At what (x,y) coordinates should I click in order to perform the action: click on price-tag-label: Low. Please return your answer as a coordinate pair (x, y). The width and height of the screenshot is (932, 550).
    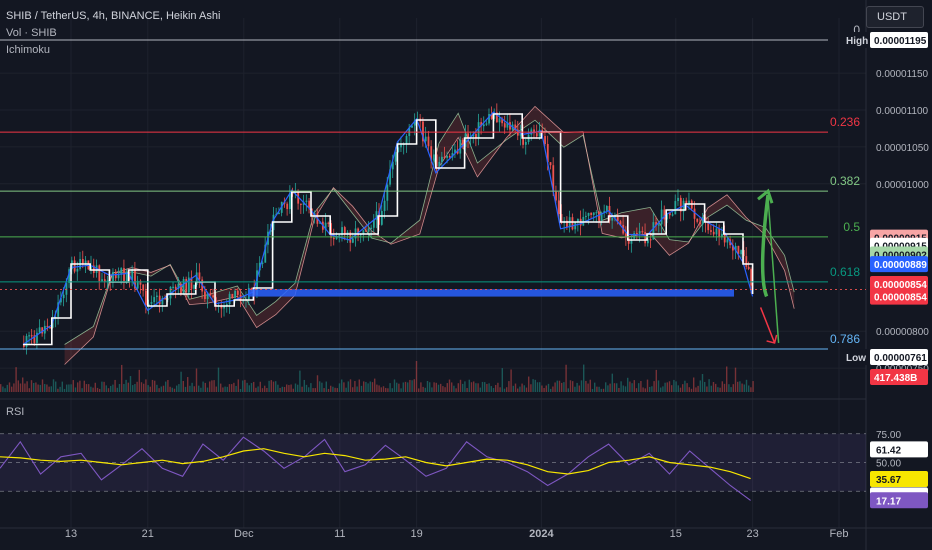
    Looking at the image, I should click on (856, 358).